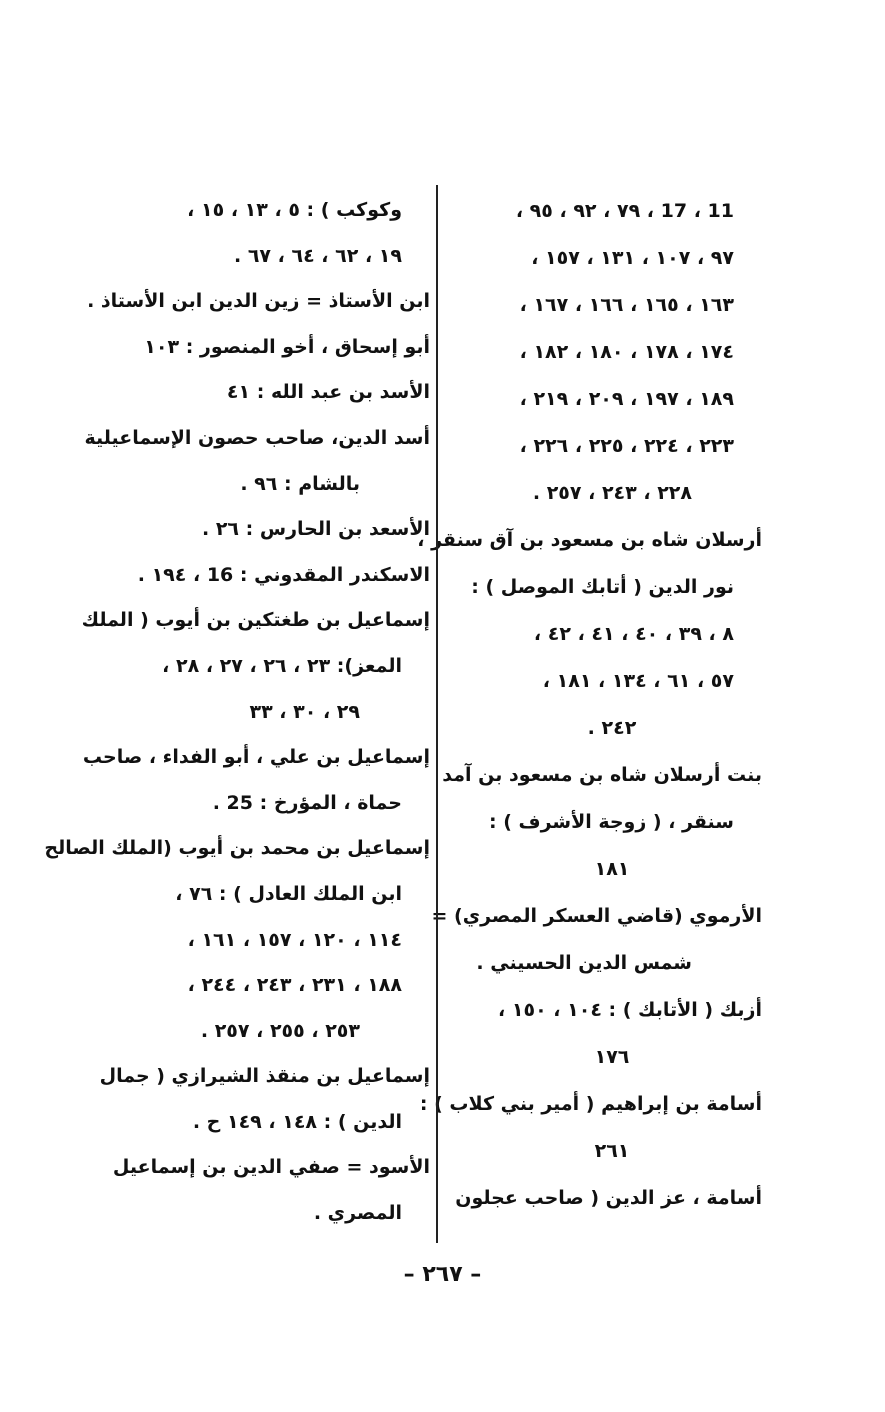  What do you see at coordinates (280, 1030) in the screenshot?
I see `index-line: ٢٥٣ ، ٢٥٥ ، ٢٥٧ .` at bounding box center [280, 1030].